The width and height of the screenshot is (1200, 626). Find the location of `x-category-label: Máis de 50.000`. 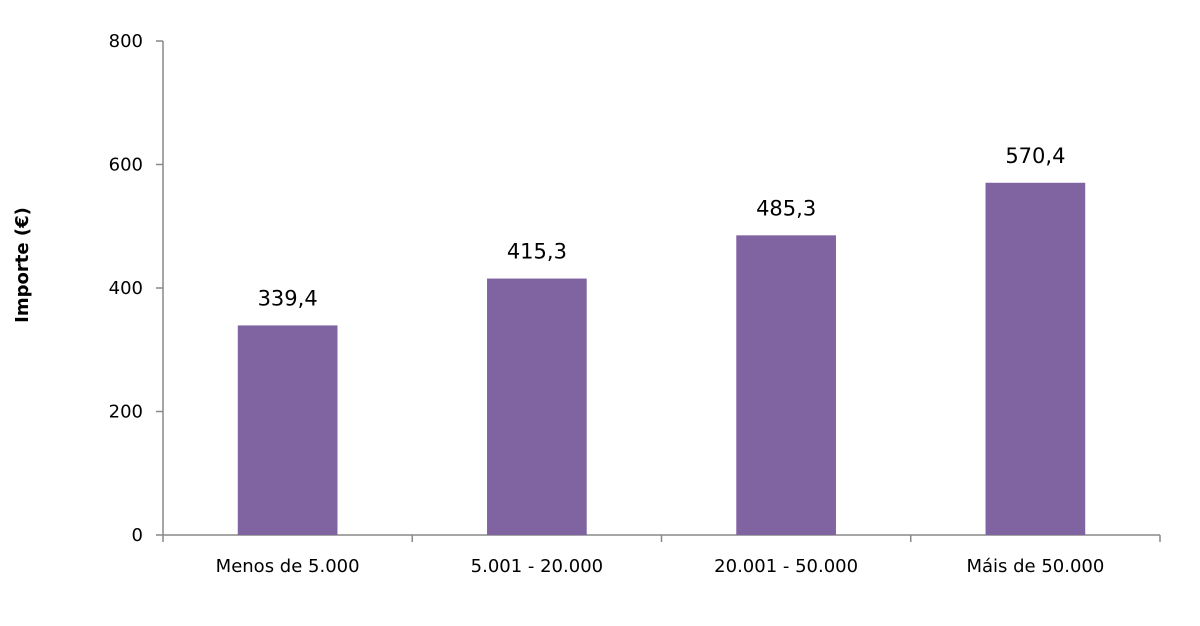

x-category-label: Máis de 50.000 is located at coordinates (1035, 566).